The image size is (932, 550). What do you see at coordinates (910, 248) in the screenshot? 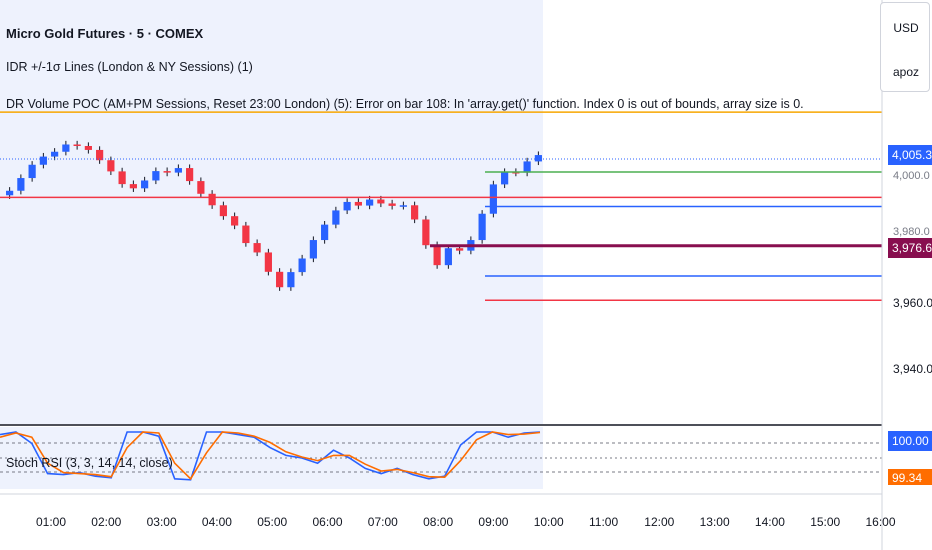
I see `poc-price-badge: 3,976.6` at bounding box center [910, 248].